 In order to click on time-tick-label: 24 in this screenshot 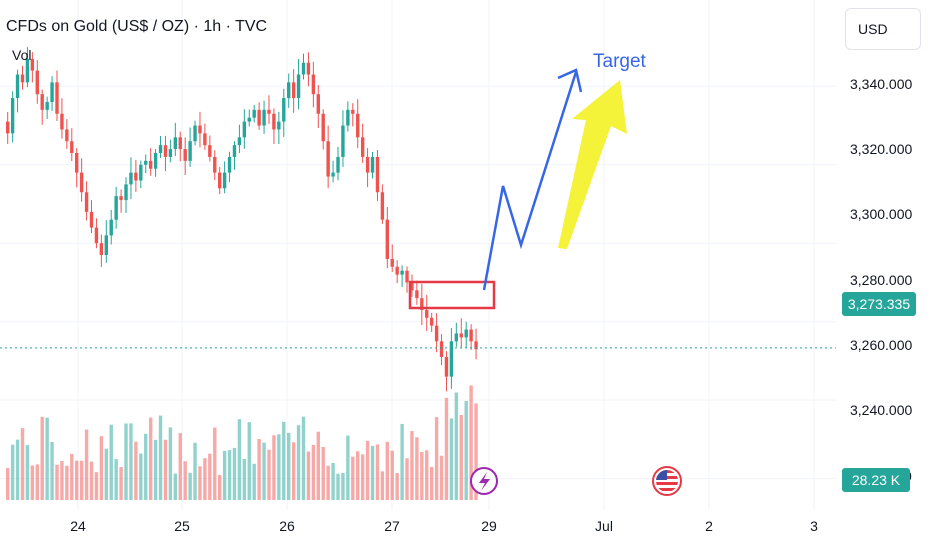, I will do `click(78, 526)`.